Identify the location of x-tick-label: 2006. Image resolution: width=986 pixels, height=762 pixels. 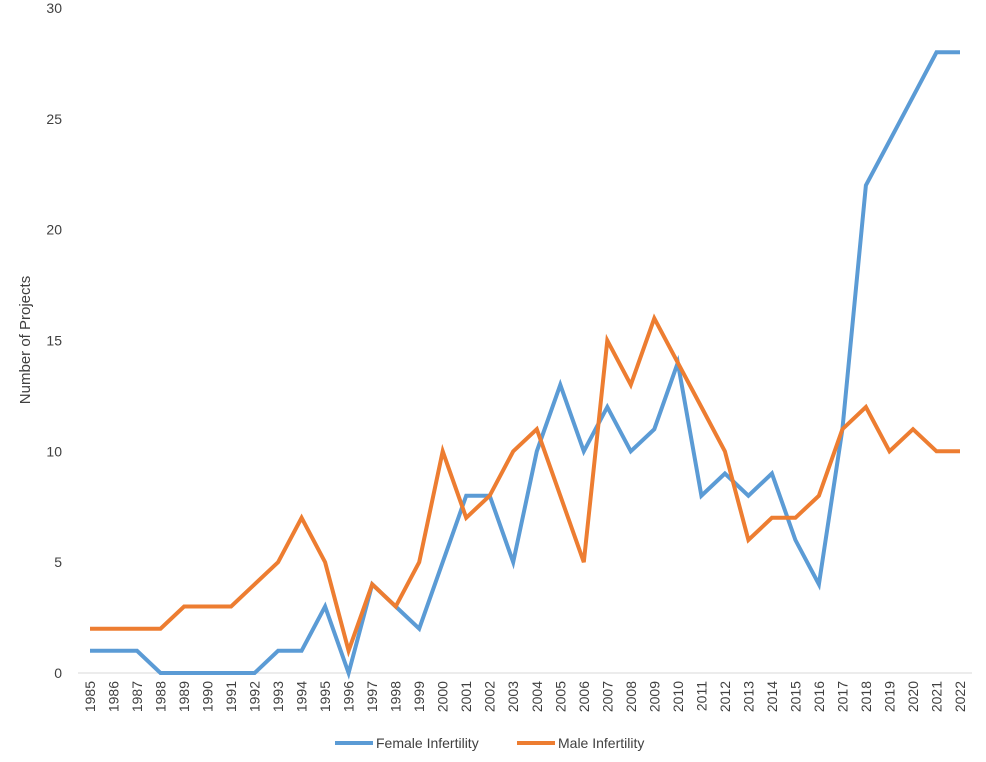
(584, 696).